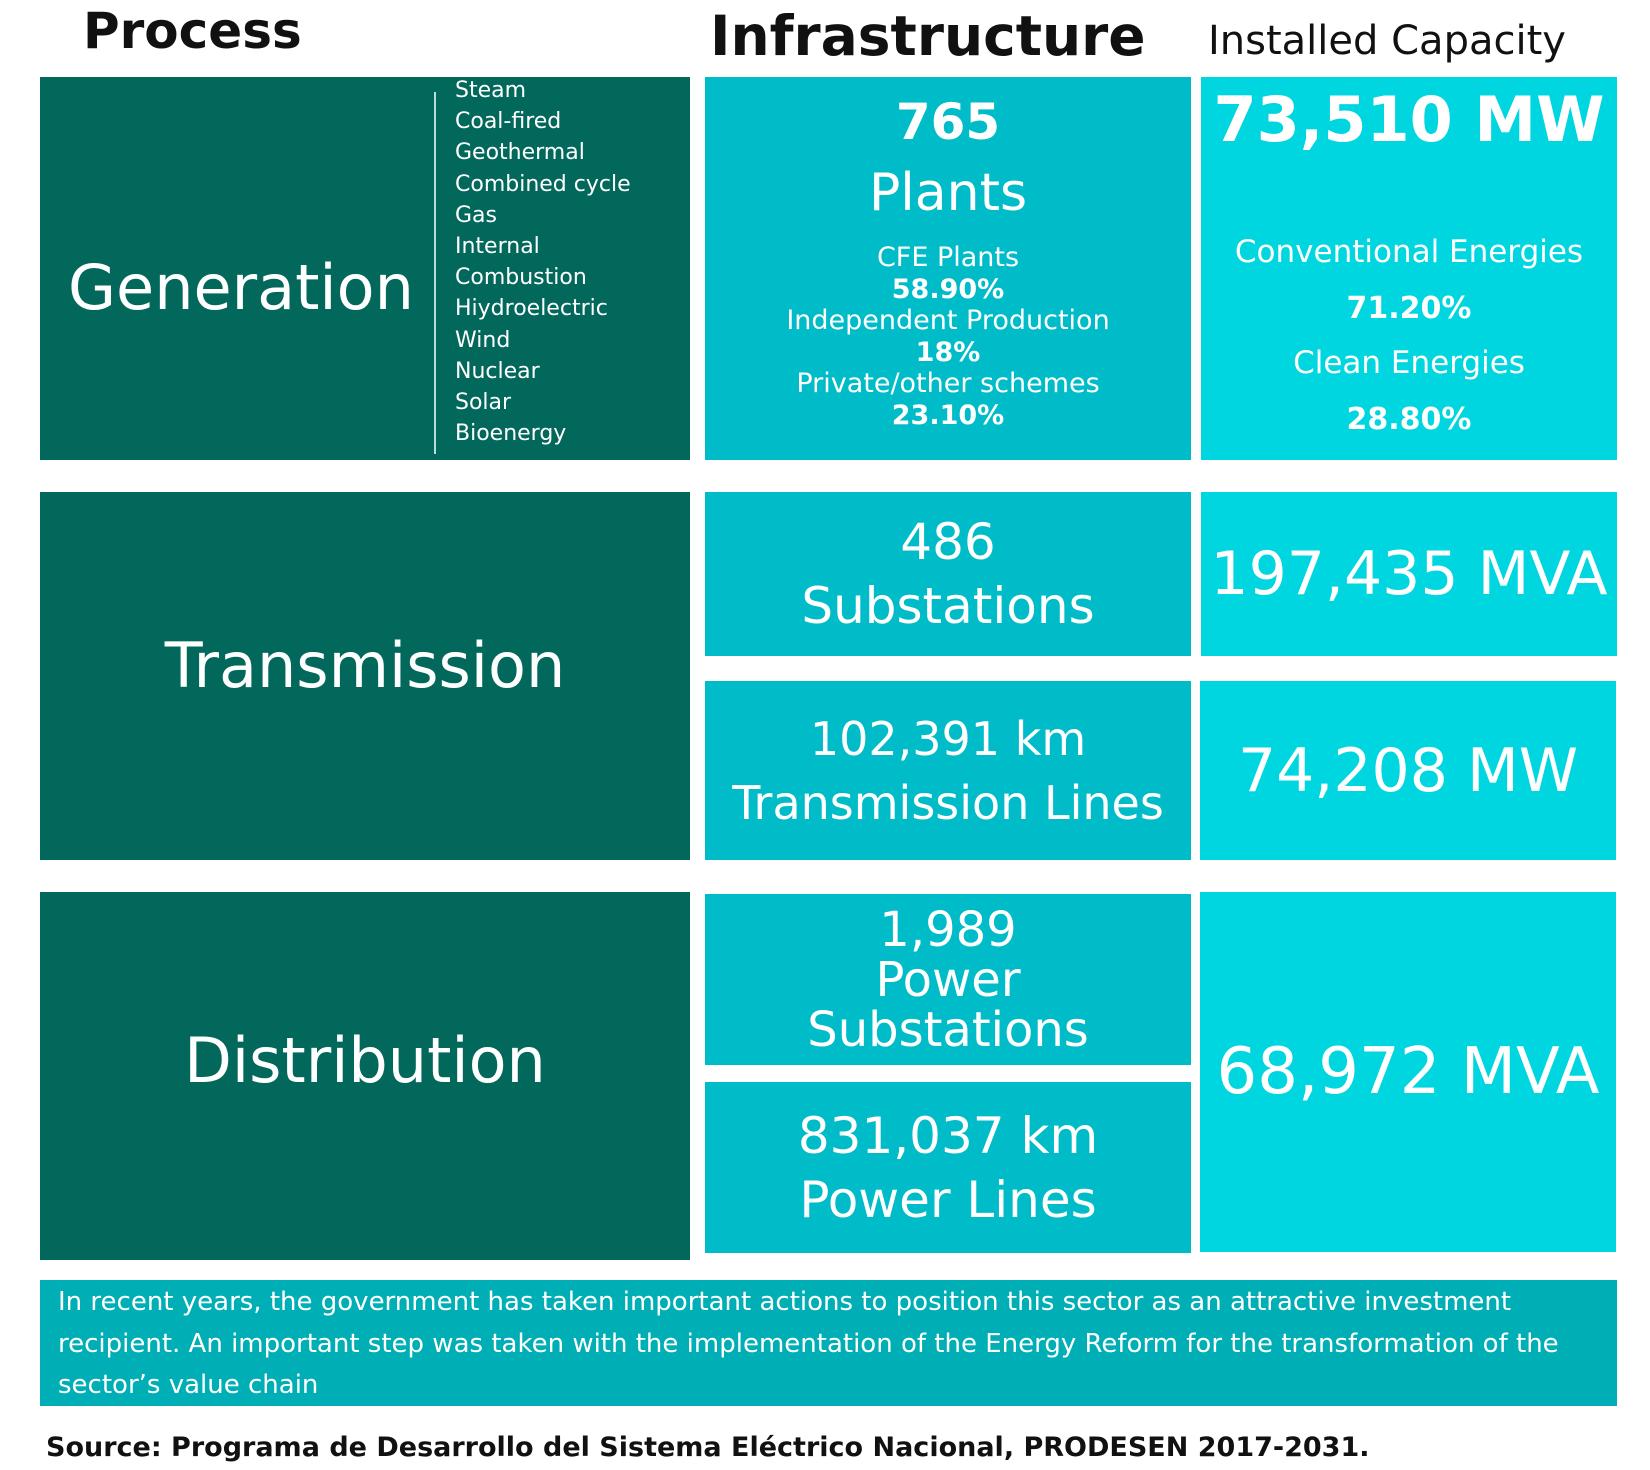 Image resolution: width=1650 pixels, height=1470 pixels. I want to click on independent-production-value: 18%, so click(948, 352).